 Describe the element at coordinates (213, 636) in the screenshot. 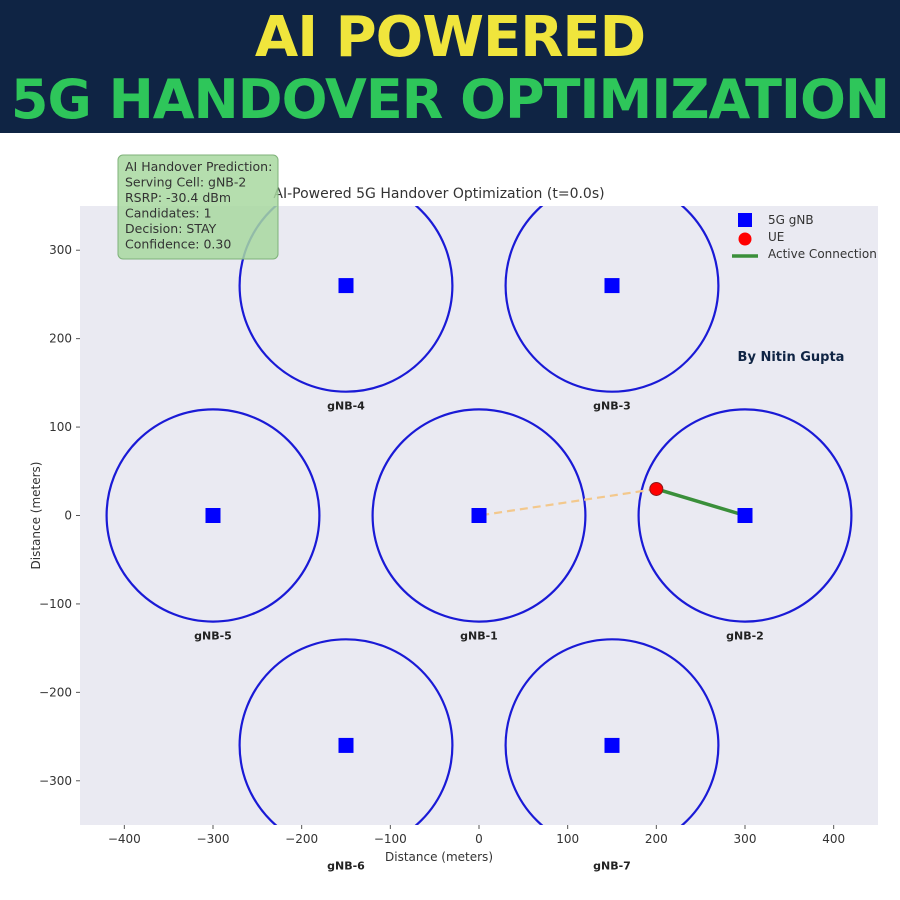

I see `gnb-label-gNB-5: gNB-5` at that location.